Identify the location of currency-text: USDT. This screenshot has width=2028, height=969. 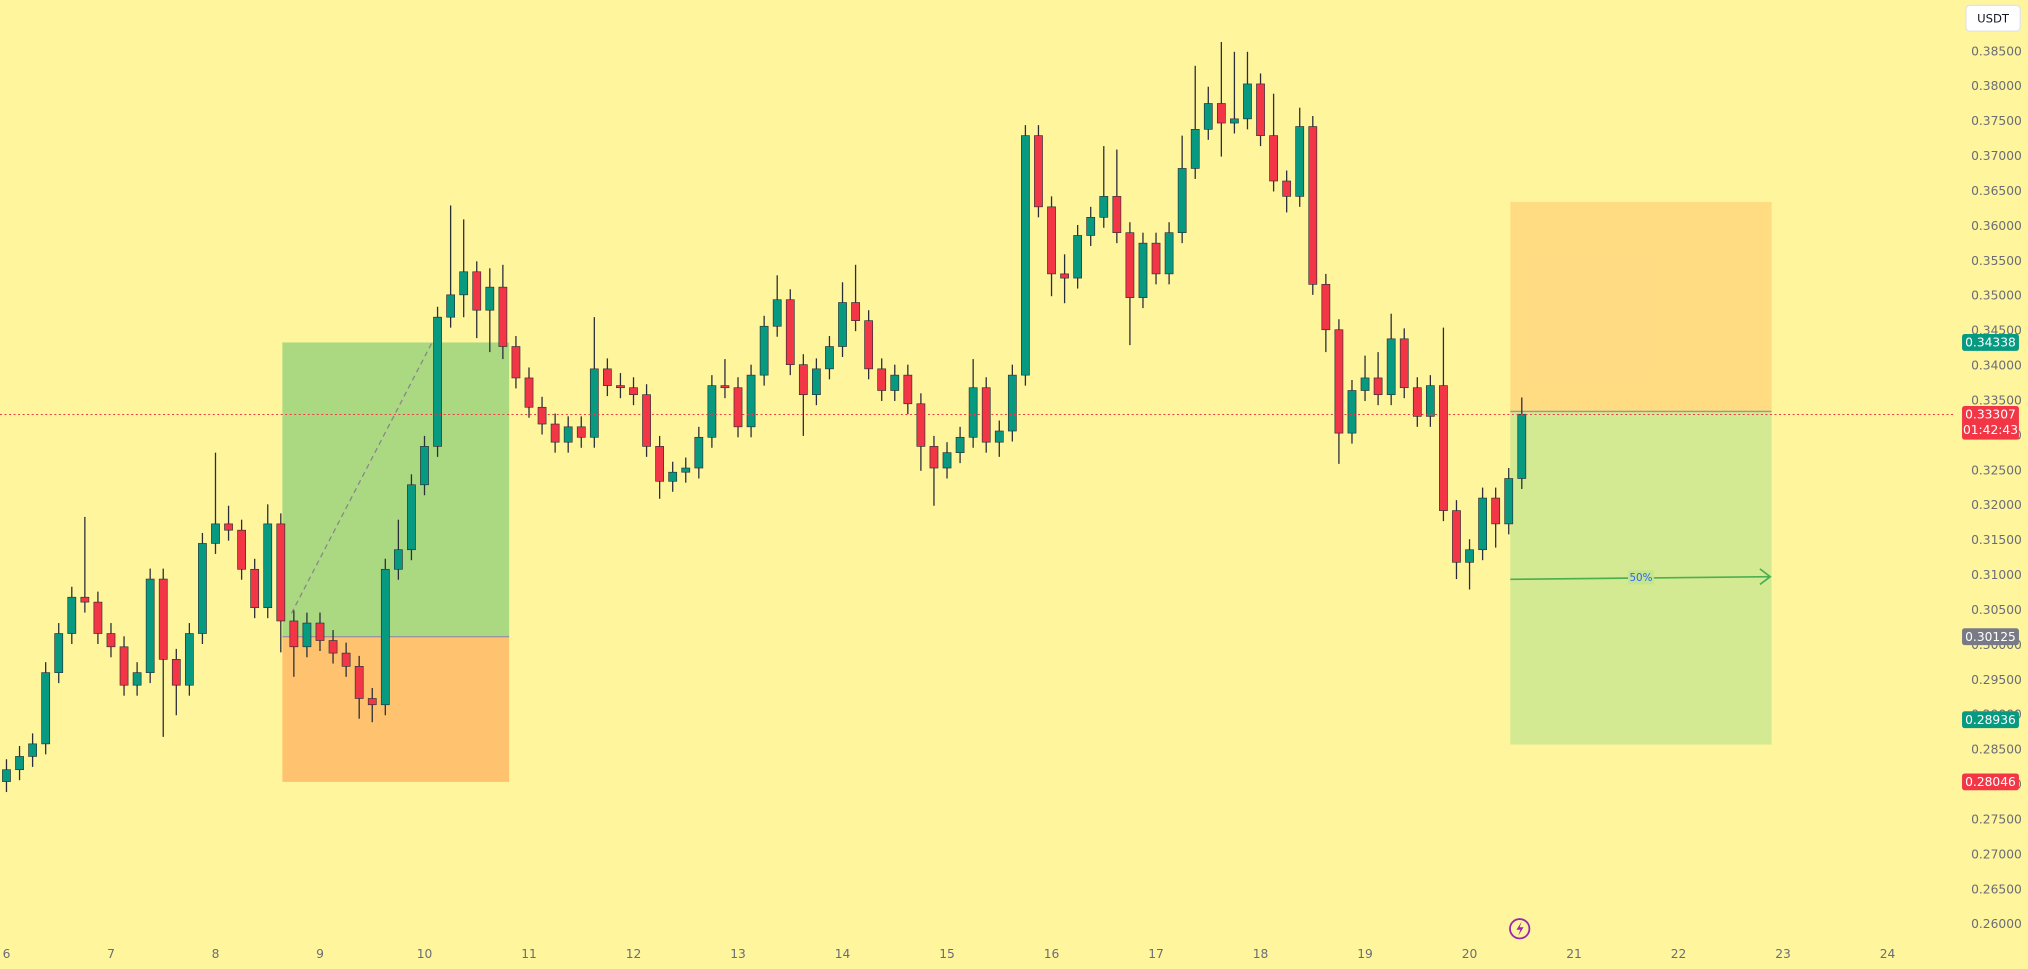
(1993, 18).